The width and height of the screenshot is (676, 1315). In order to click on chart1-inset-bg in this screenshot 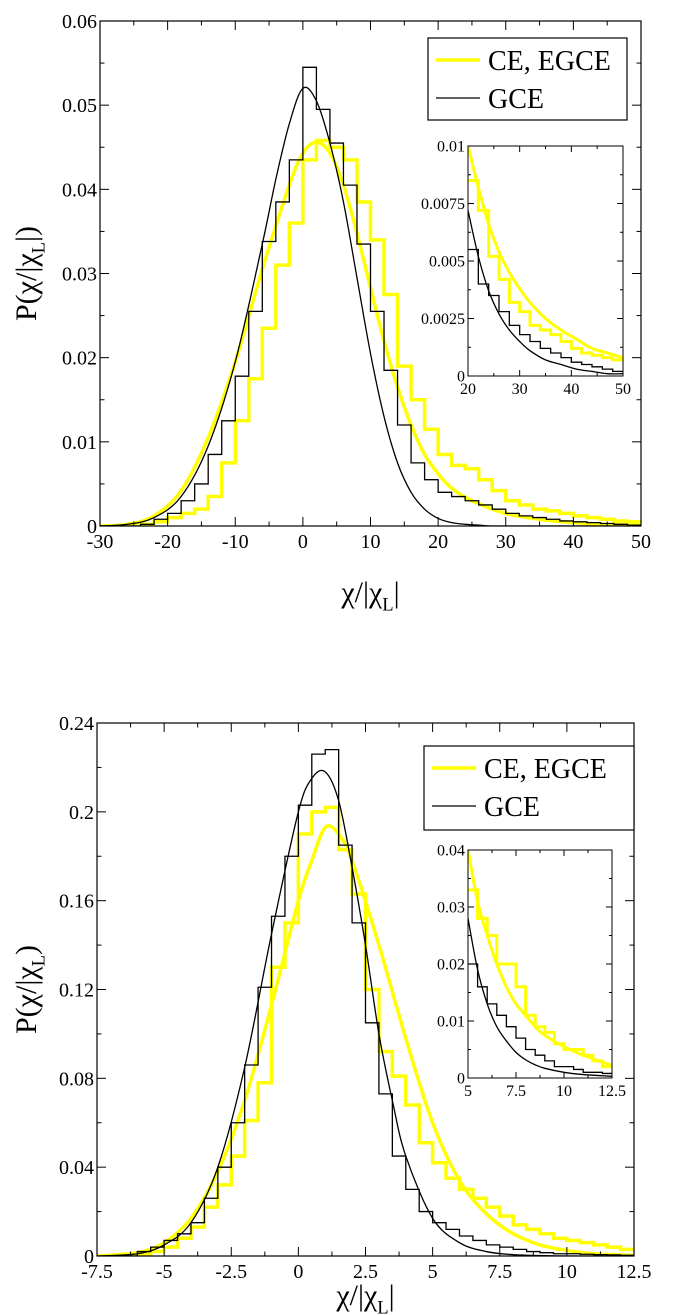, I will do `click(545, 261)`.